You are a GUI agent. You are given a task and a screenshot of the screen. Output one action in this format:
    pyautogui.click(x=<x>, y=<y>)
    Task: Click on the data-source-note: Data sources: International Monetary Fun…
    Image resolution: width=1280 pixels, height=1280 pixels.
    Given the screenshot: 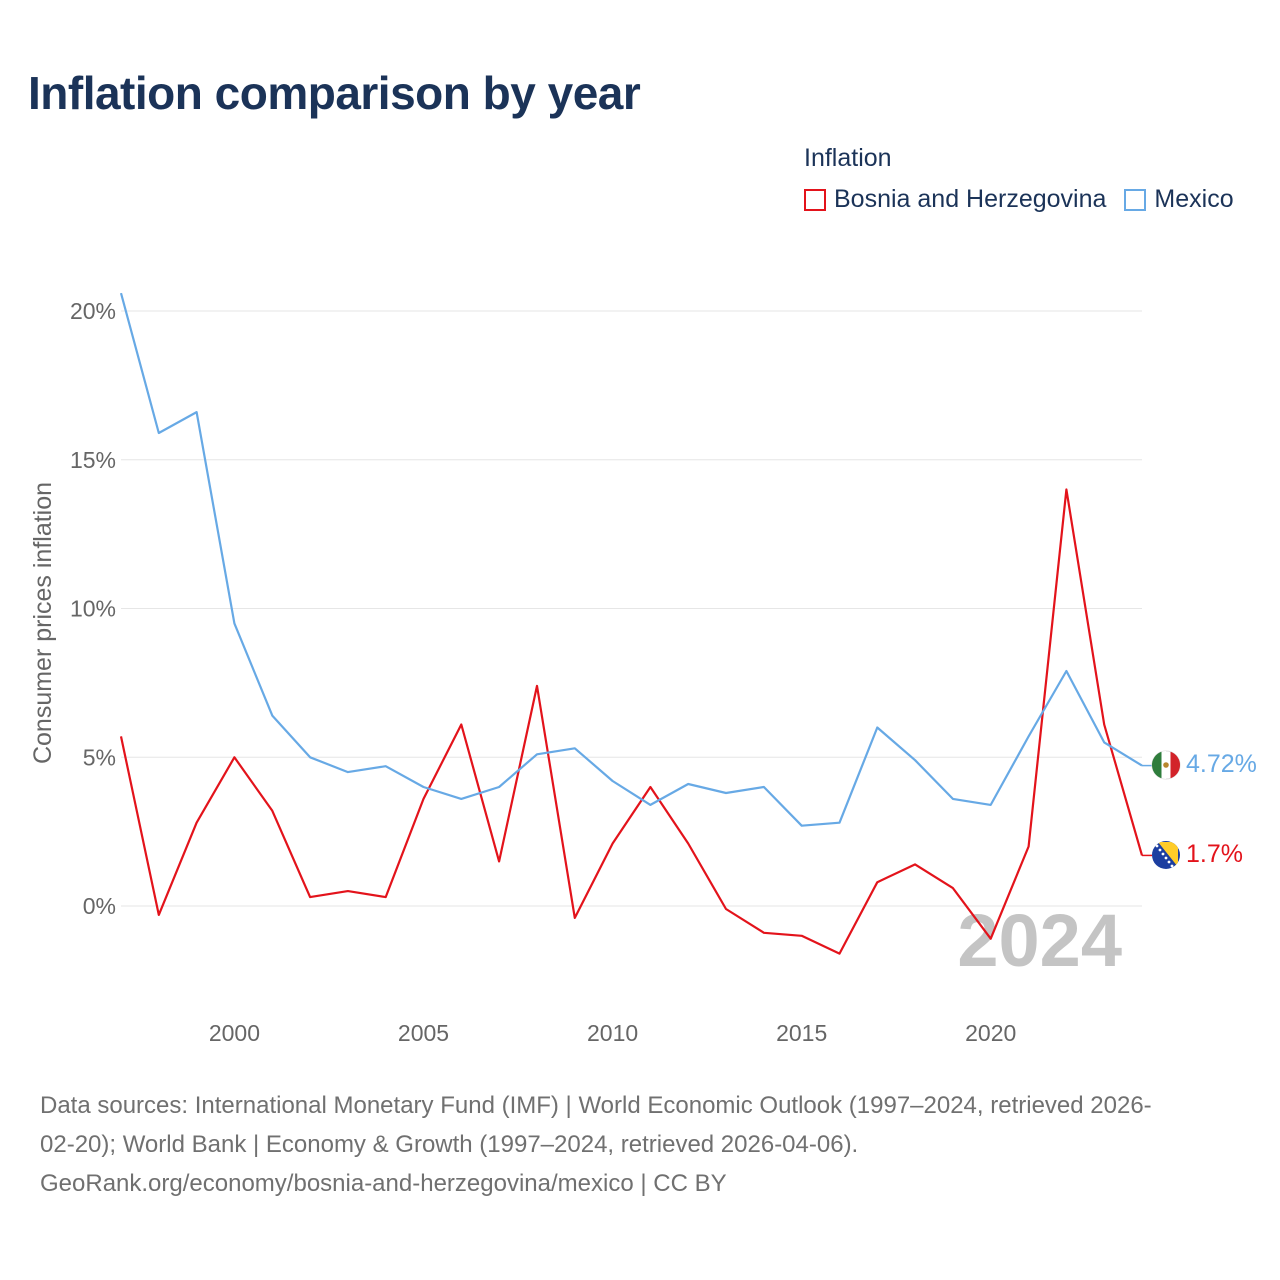 What is the action you would take?
    pyautogui.click(x=645, y=1144)
    